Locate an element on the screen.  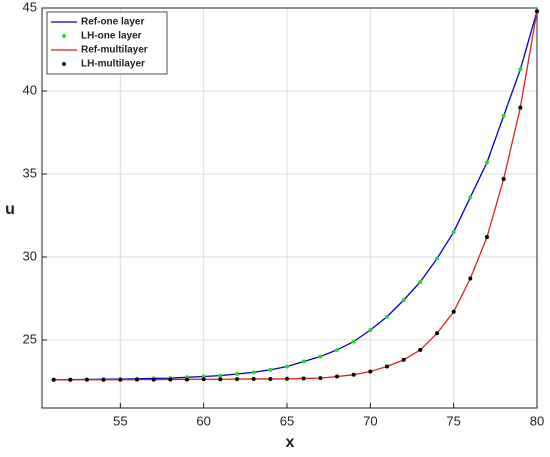
x-tick-label: 65 is located at coordinates (287, 420).